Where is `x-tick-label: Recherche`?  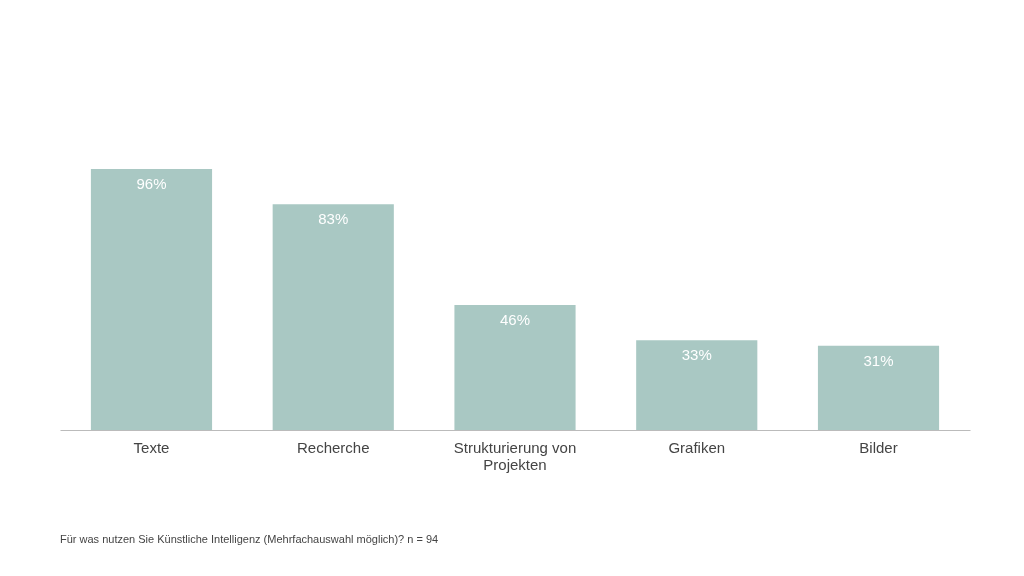
x-tick-label: Recherche is located at coordinates (333, 447).